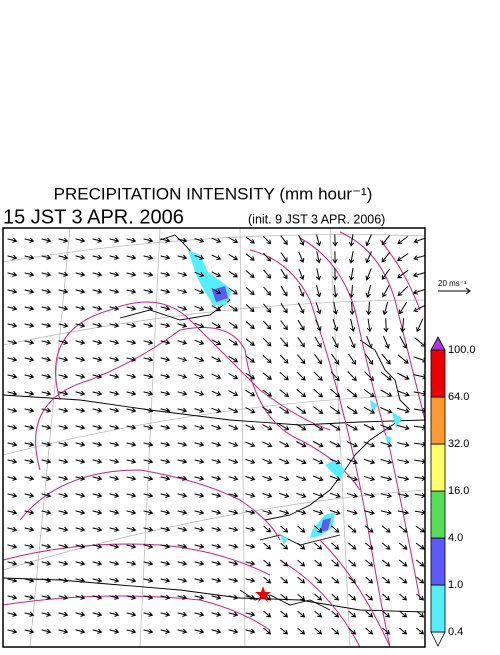 The height and width of the screenshot is (655, 500). Describe the element at coordinates (300, 540) in the screenshot. I see `coastline` at that location.